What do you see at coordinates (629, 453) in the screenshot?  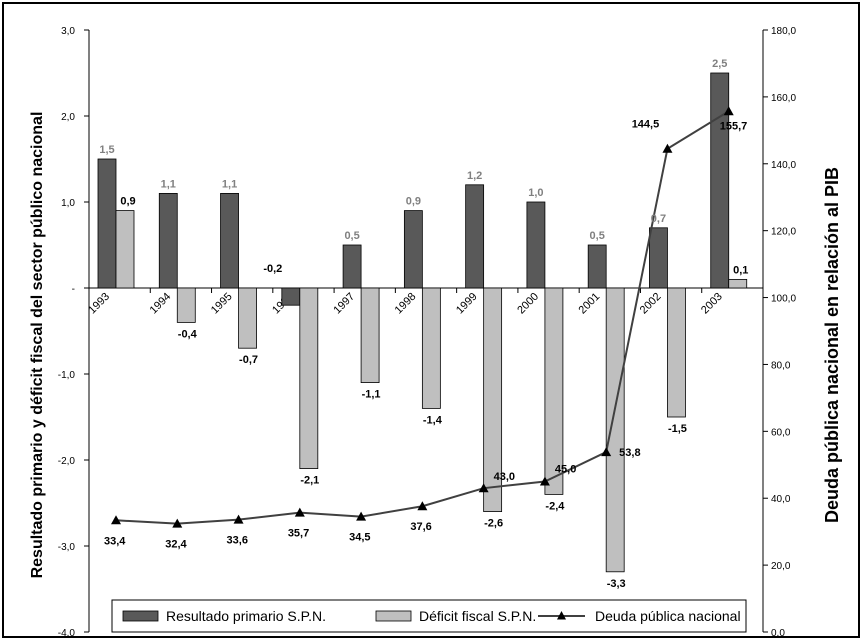 I see `data-label-deuda: 53,8` at bounding box center [629, 453].